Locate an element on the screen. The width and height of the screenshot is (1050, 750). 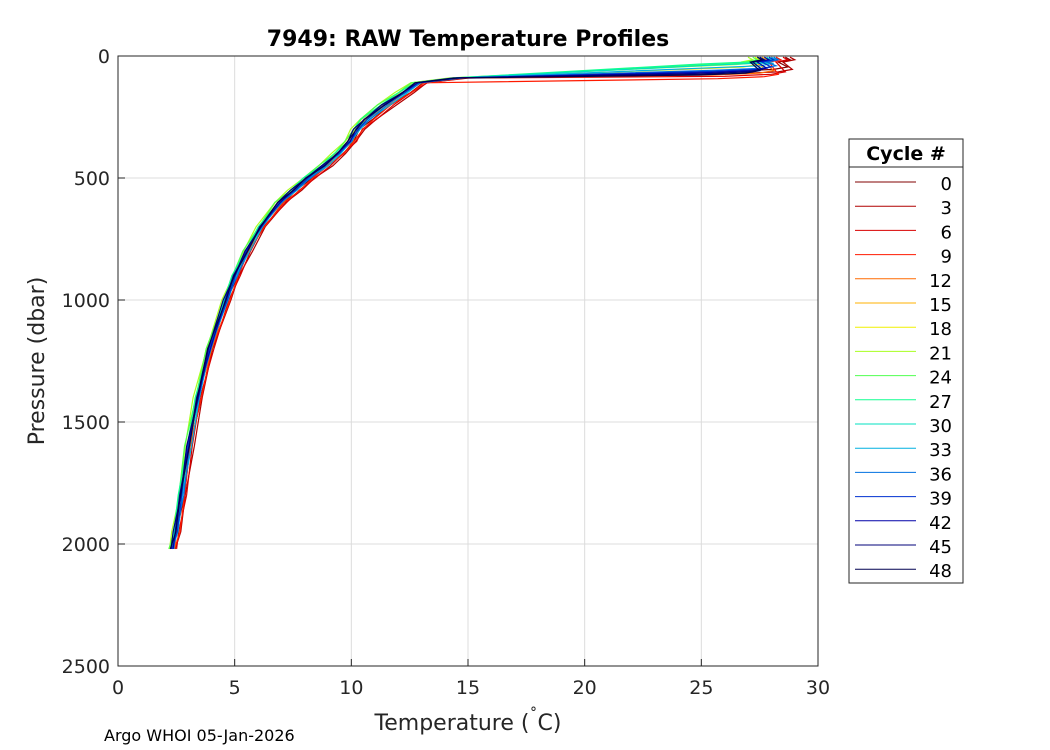
legend-label-cycle-30: 30 is located at coordinates (940, 426).